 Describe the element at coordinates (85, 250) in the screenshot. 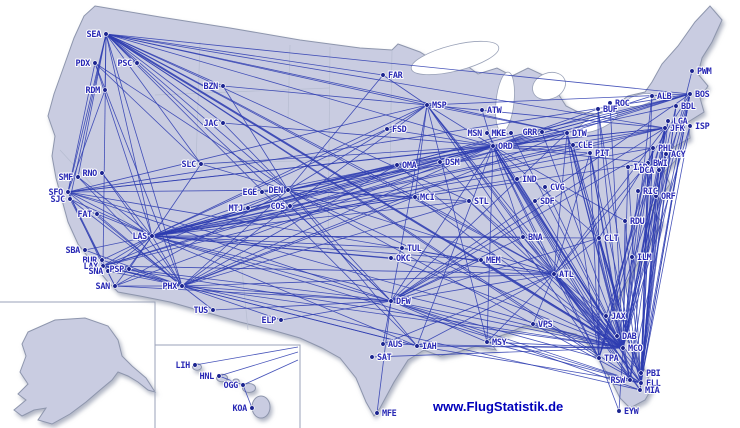

I see `airport-marker-sba` at that location.